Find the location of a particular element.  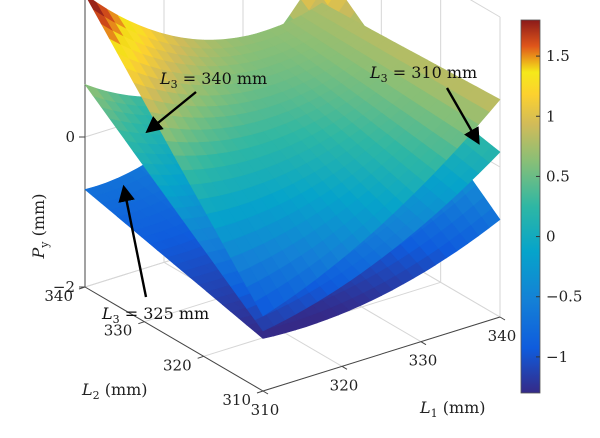

y-tick-label: 340 is located at coordinates (58, 296).